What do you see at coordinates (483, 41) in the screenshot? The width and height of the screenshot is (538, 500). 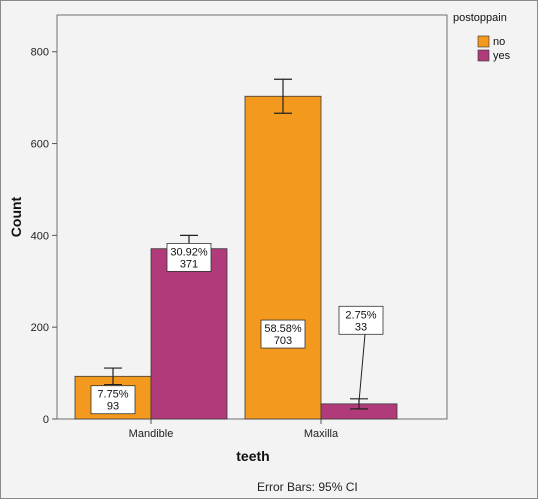 I see `legend-swatch-no` at bounding box center [483, 41].